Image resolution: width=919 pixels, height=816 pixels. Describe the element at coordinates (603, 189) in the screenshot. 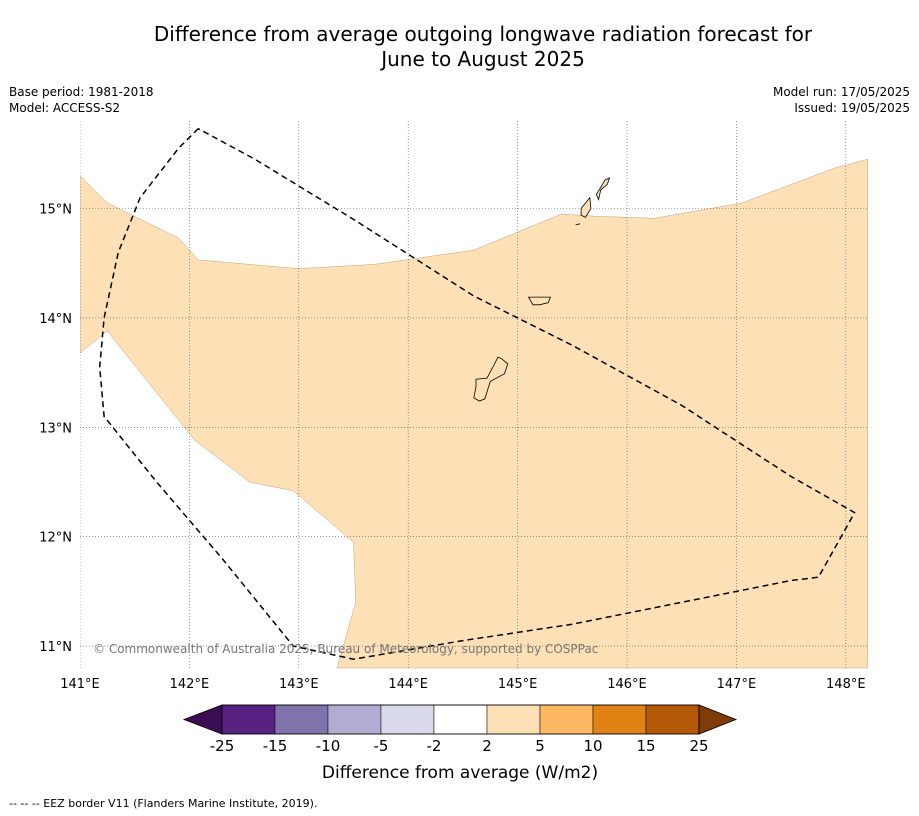

I see `island-saipan` at that location.